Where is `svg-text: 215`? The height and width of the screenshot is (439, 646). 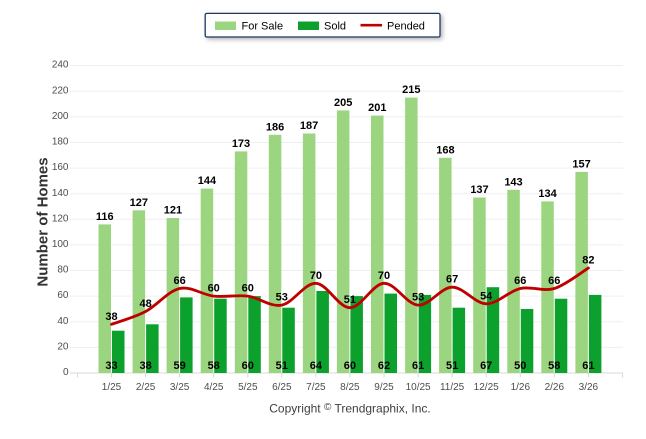 svg-text: 215 is located at coordinates (411, 90).